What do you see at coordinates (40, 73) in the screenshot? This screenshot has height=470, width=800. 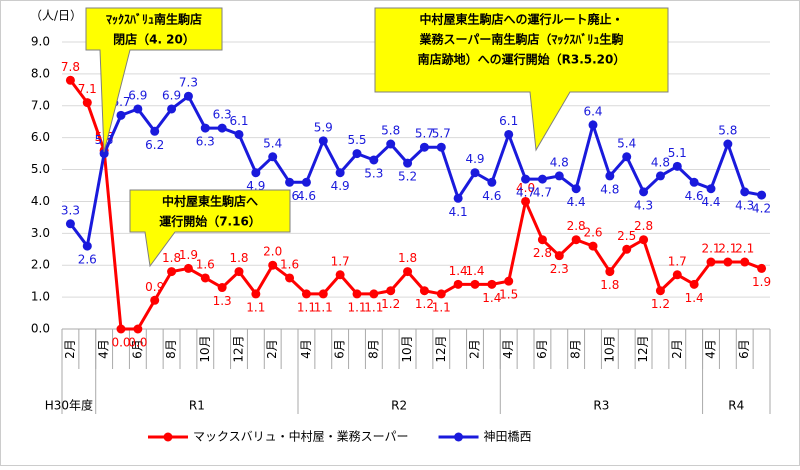 I see `y-tick-label: 8.0` at bounding box center [40, 73].